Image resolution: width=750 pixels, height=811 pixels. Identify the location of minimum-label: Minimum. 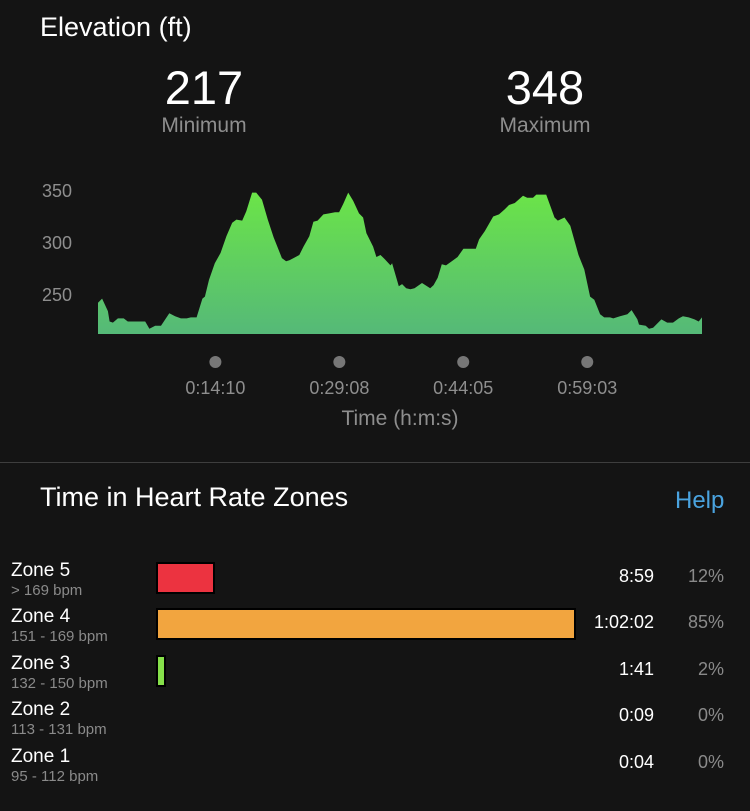
(204, 125).